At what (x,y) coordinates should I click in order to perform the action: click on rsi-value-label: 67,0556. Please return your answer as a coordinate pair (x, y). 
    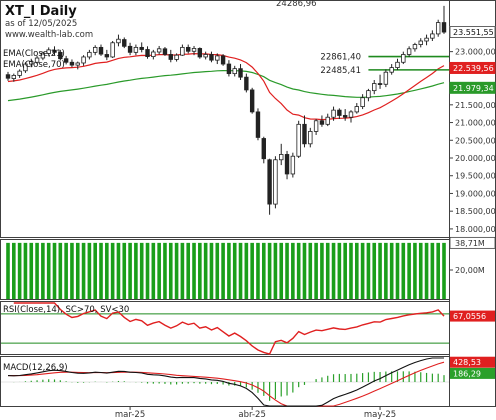
    Looking at the image, I should click on (469, 316).